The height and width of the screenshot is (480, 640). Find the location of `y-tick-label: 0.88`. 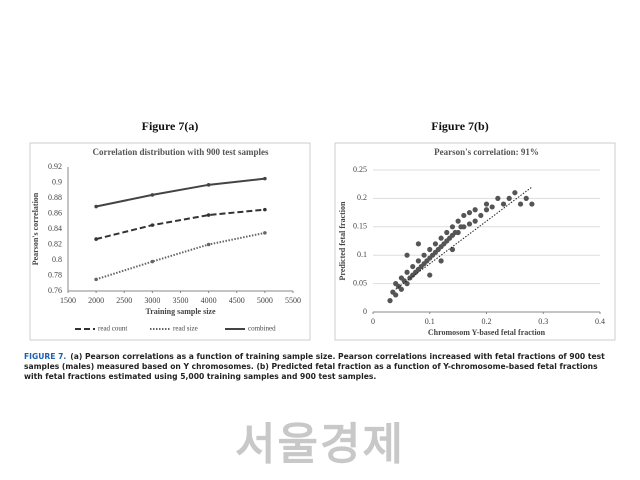

y-tick-label: 0.88 is located at coordinates (55, 197).